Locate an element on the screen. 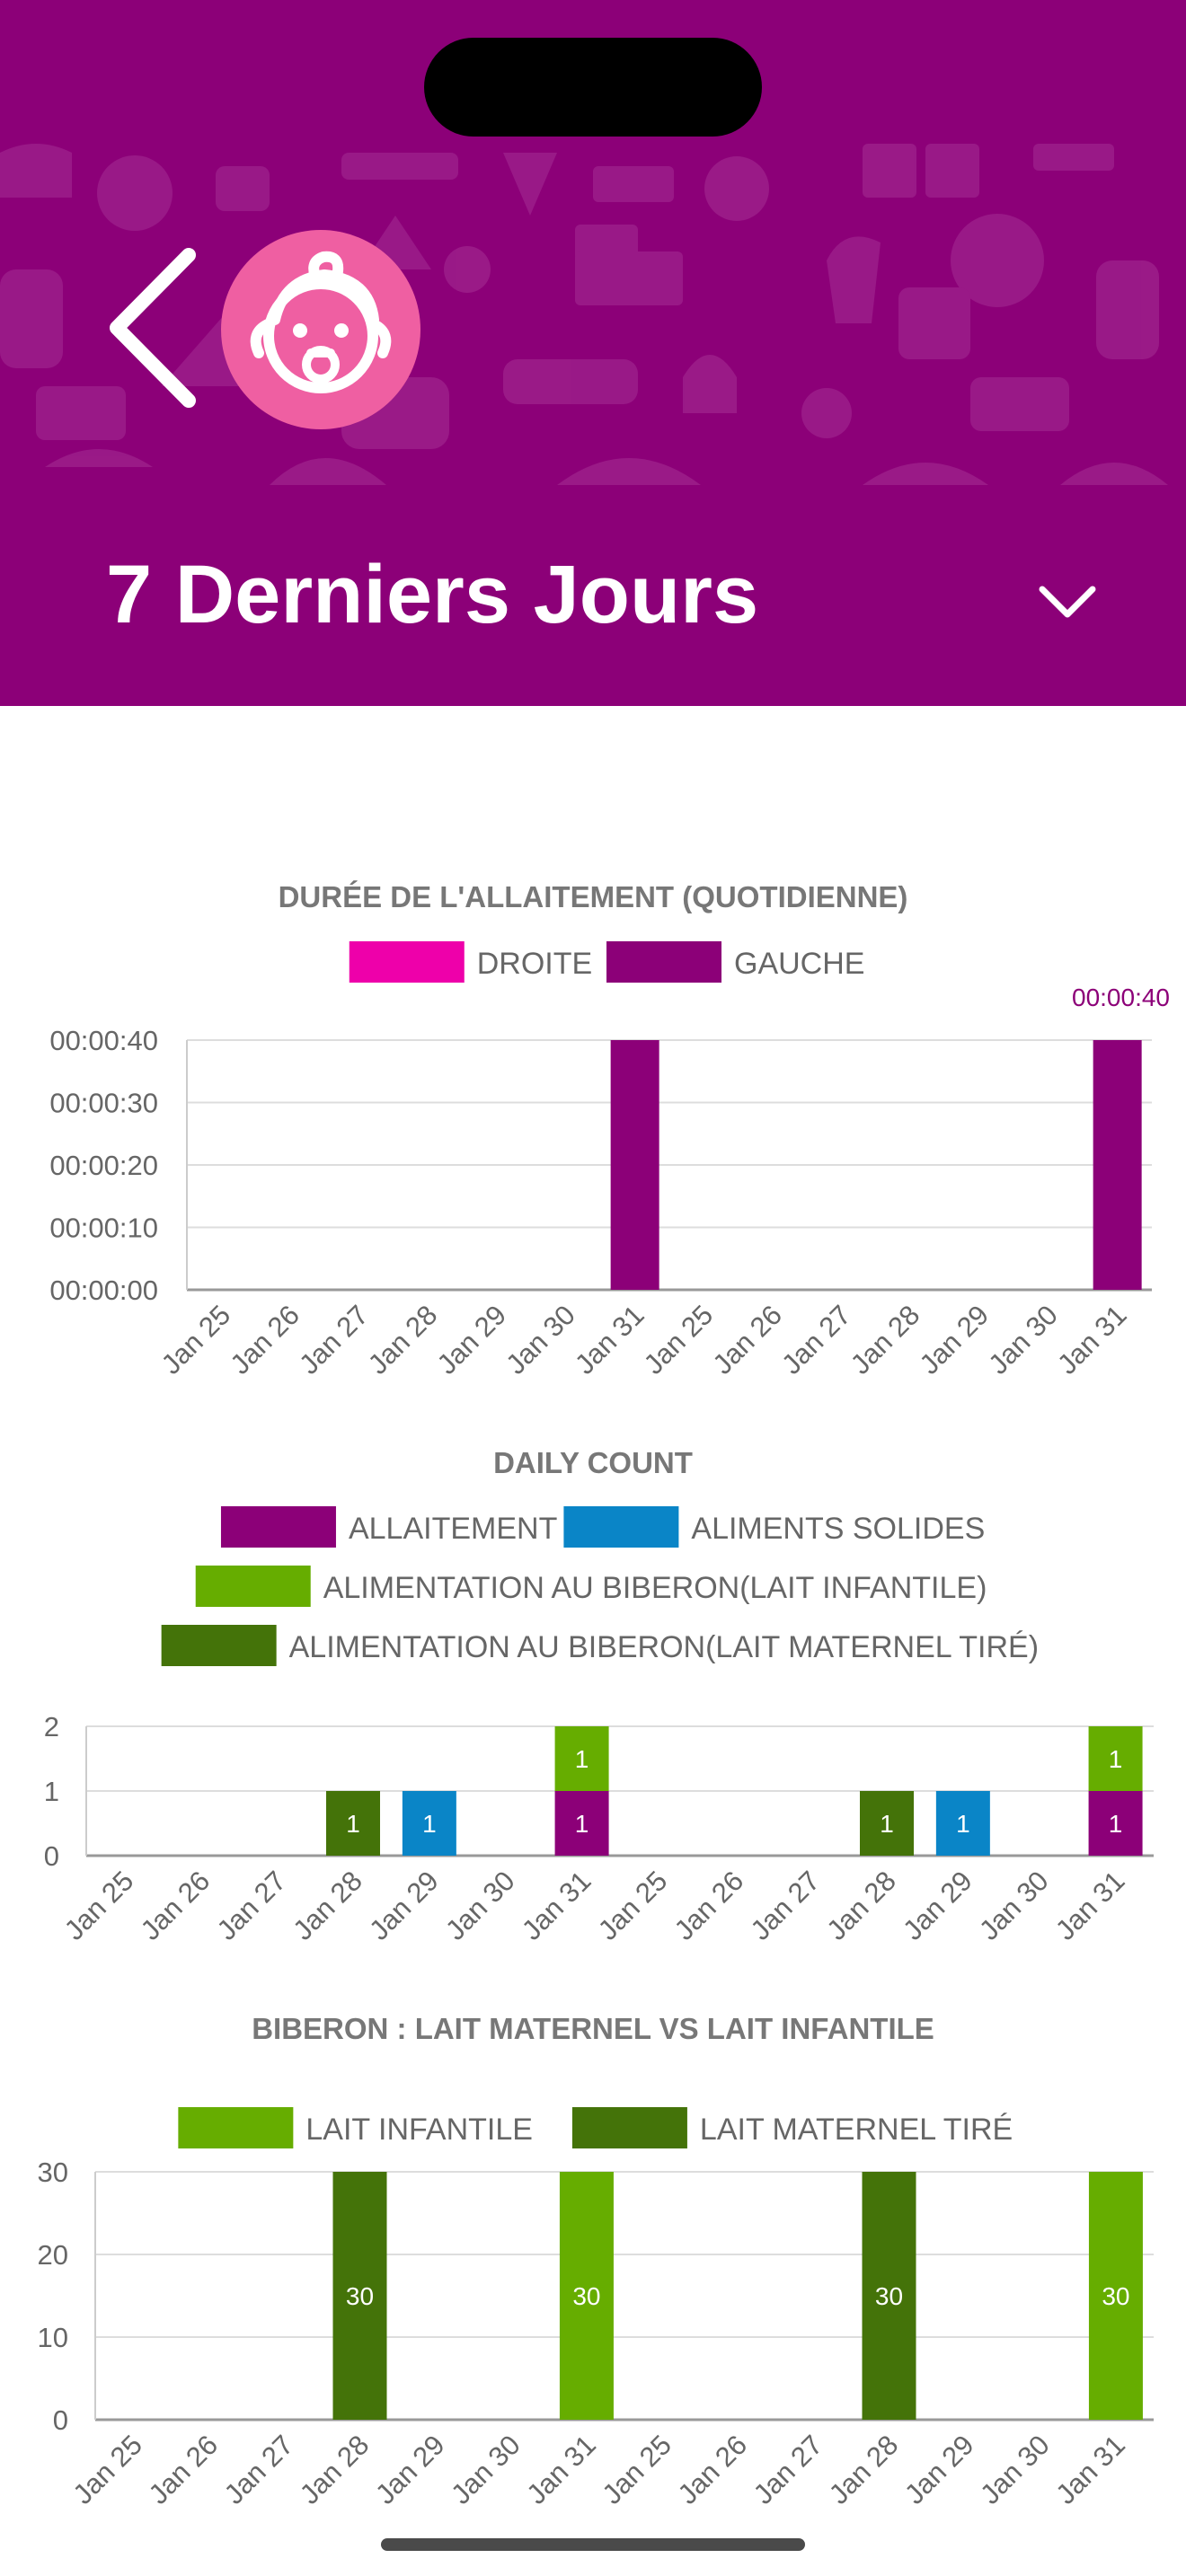 The width and height of the screenshot is (1186, 2576). y-tick-label: 20 is located at coordinates (53, 2255).